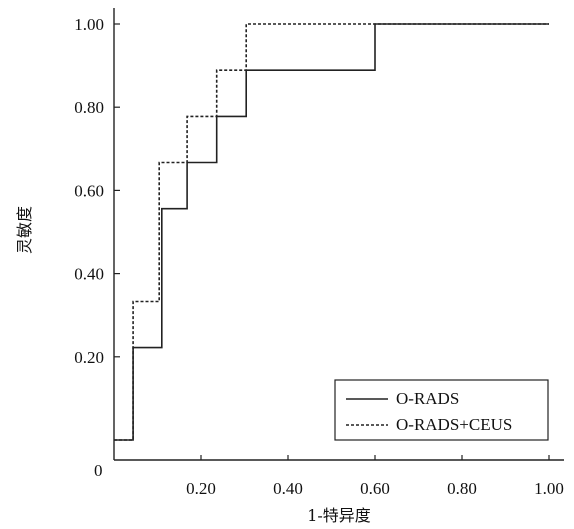 The height and width of the screenshot is (529, 574). I want to click on y-tick-label: 0.60, so click(89, 190).